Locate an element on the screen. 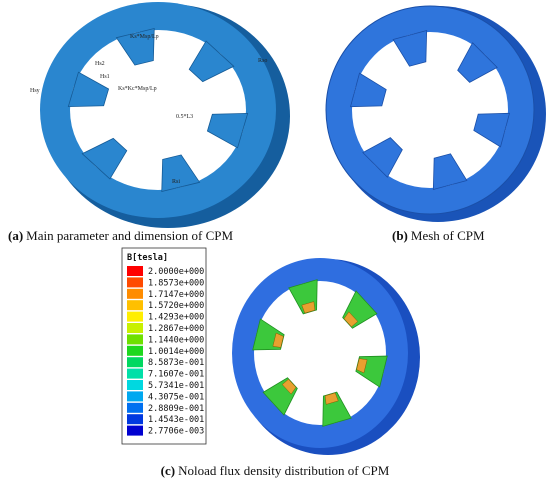 This screenshot has height=493, width=550. dimension-label: Rsi is located at coordinates (176, 182).